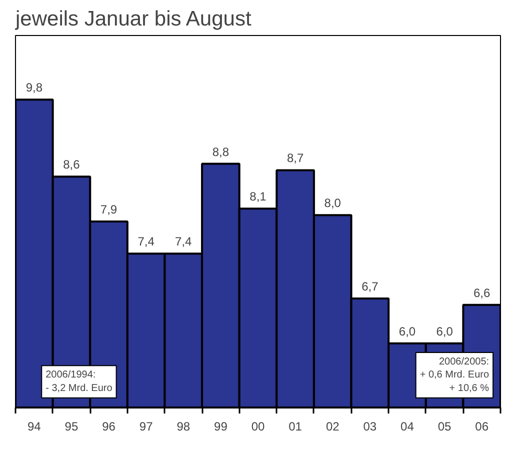  I want to click on x-tick-label: 96, so click(109, 427).